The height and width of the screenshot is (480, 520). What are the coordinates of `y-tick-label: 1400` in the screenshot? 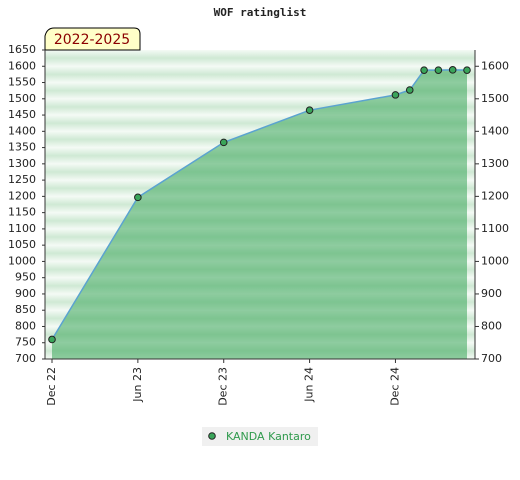 It's located at (22, 130).